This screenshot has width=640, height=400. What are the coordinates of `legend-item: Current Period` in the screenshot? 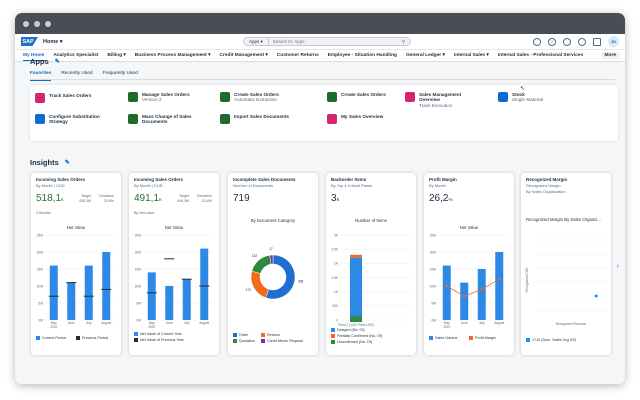 It's located at (51, 338).